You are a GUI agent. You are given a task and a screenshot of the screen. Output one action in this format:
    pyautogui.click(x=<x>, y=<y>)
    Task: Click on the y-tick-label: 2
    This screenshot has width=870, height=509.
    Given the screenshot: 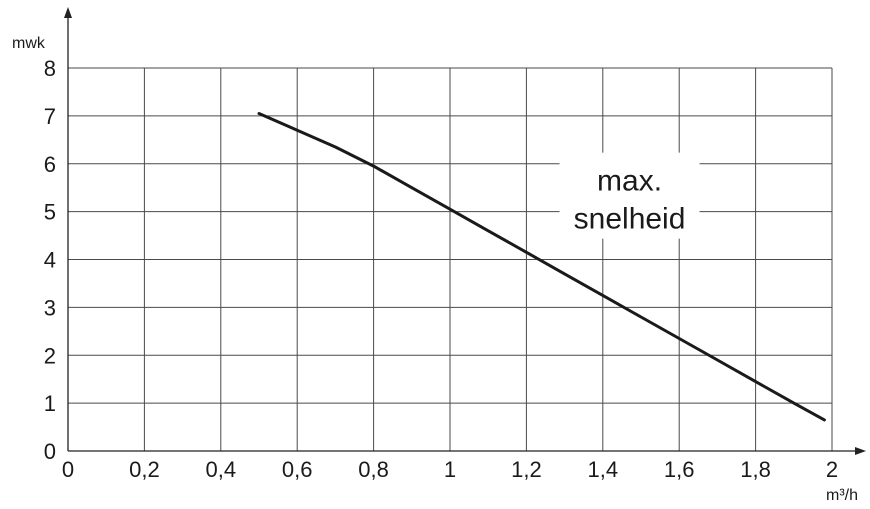 What is the action you would take?
    pyautogui.click(x=50, y=355)
    